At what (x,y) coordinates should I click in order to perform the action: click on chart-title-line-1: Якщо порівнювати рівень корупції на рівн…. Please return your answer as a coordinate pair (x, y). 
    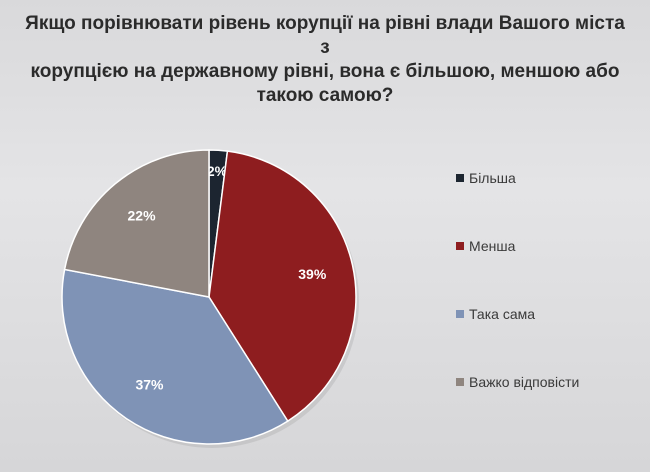
    Looking at the image, I should click on (325, 35).